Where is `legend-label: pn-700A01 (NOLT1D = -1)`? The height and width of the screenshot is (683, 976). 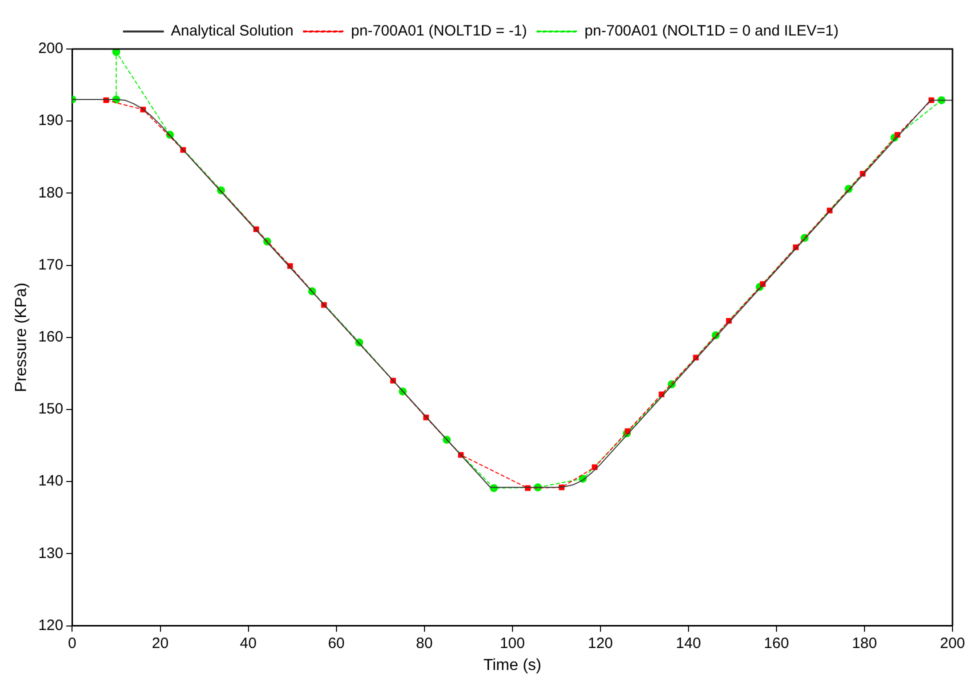
legend-label: pn-700A01 (NOLT1D = -1) is located at coordinates (439, 31).